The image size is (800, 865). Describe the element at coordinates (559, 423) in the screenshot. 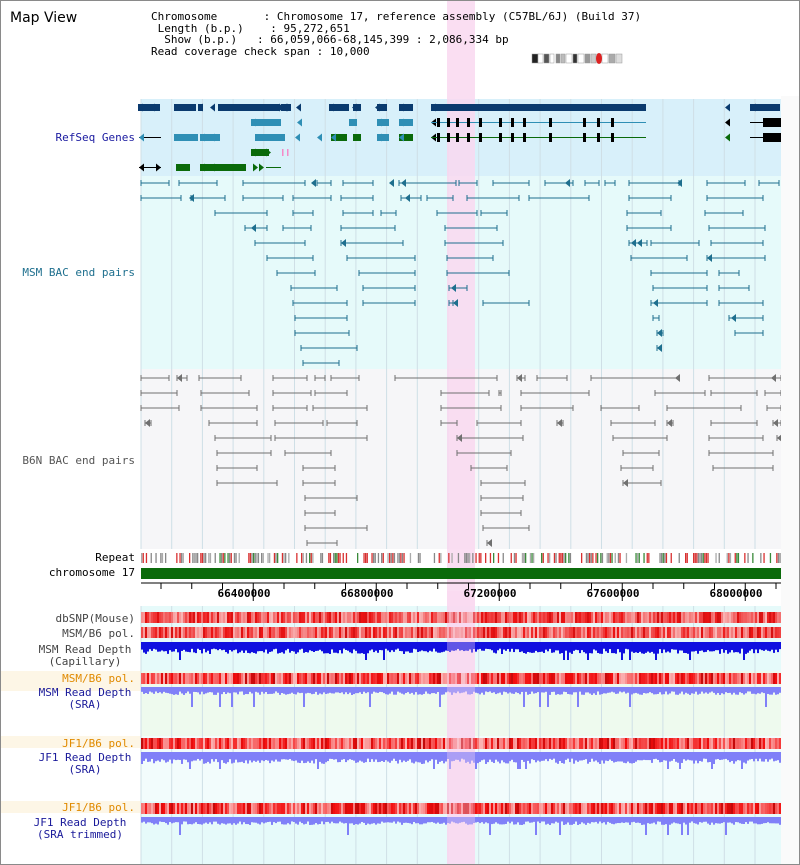

I see `b6n-bac-arrow` at that location.